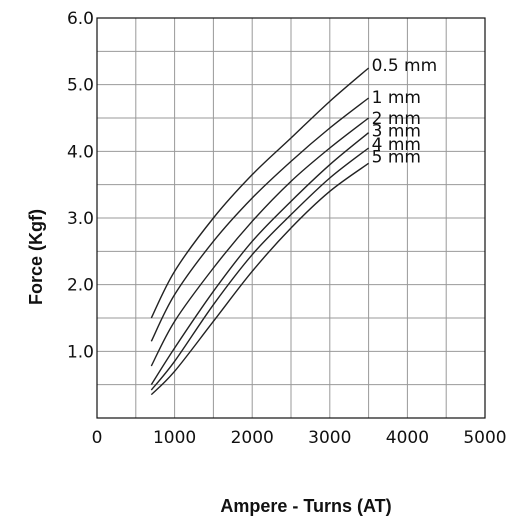 This screenshot has width=518, height=526. I want to click on x-tick-label: 1000, so click(174, 438).